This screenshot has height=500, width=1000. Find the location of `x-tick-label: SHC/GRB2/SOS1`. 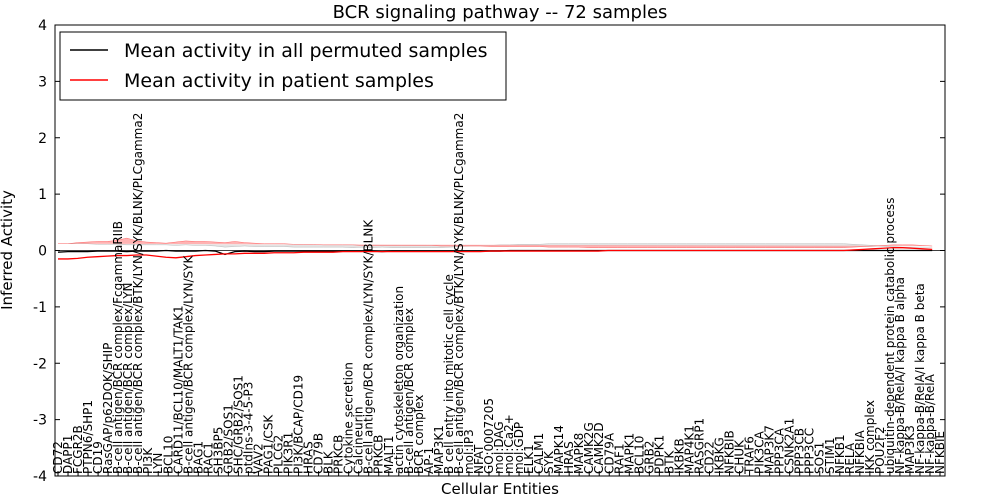

x-tick-label: SHC/GRB2/SOS1 is located at coordinates (238, 424).